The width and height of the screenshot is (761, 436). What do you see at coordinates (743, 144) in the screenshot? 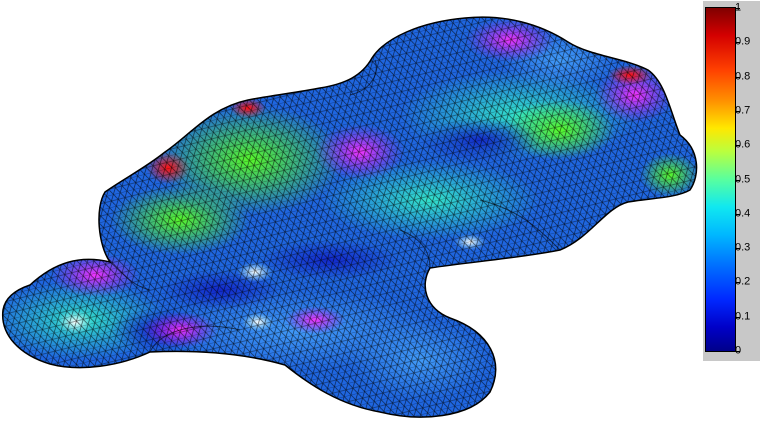
I see `colorbar-tick-label: 0.6` at bounding box center [743, 144].